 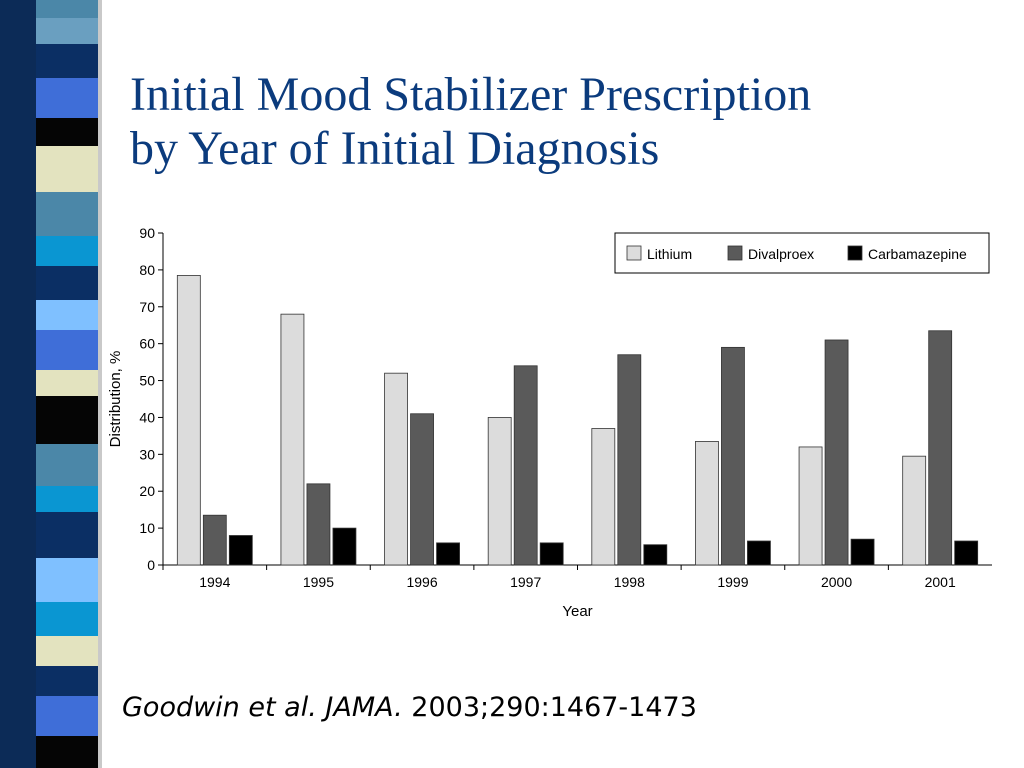 I want to click on bar-lithium-1998, so click(x=603, y=497).